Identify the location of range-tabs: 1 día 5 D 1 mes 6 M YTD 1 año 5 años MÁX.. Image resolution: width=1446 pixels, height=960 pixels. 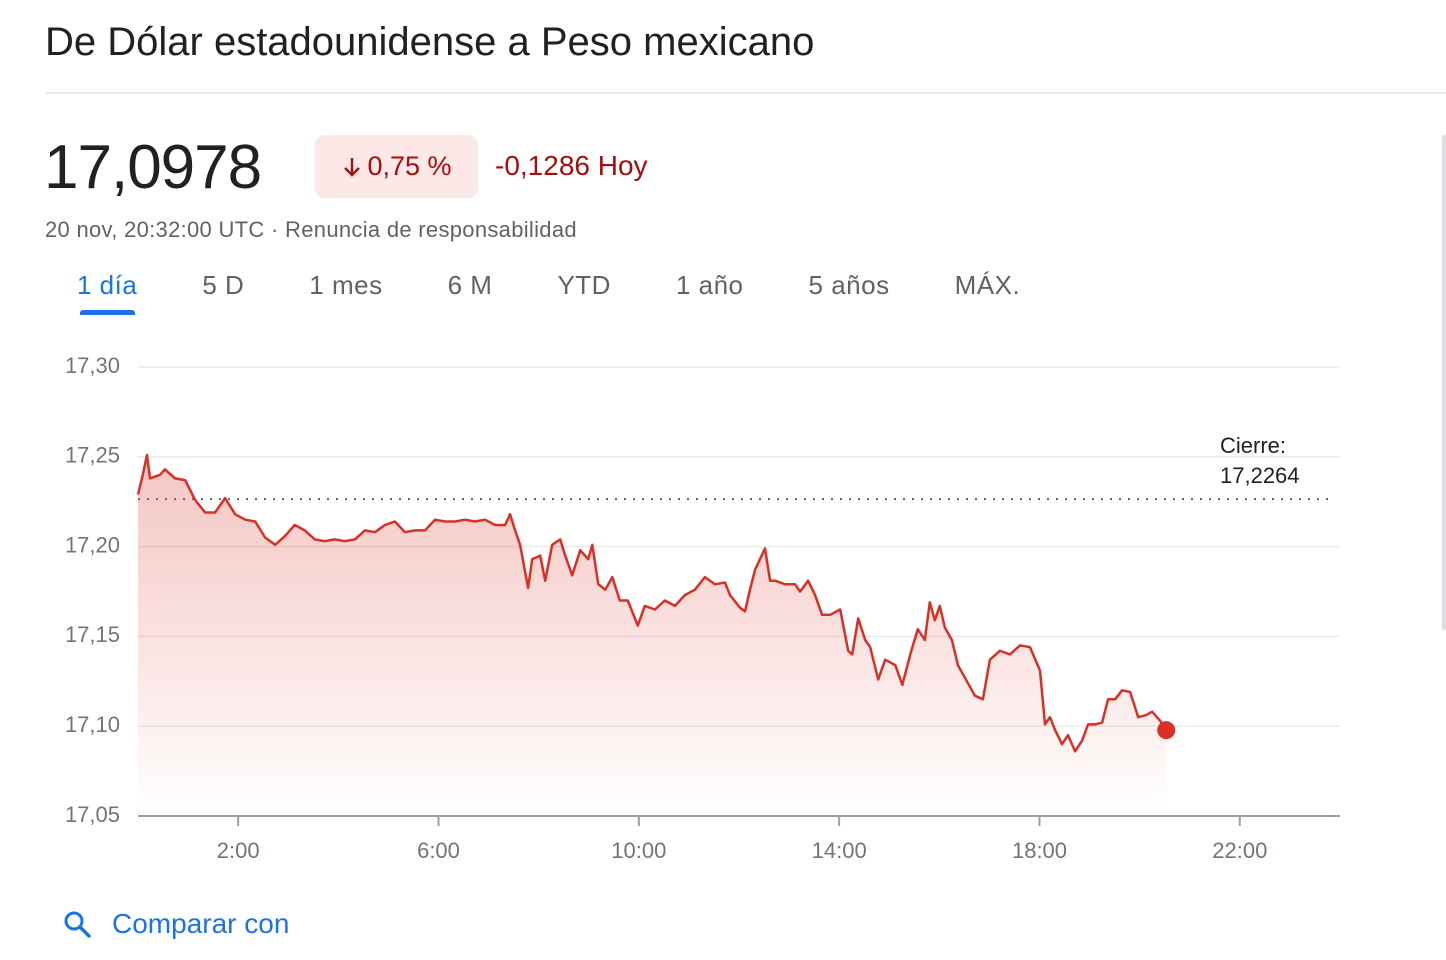
(549, 292).